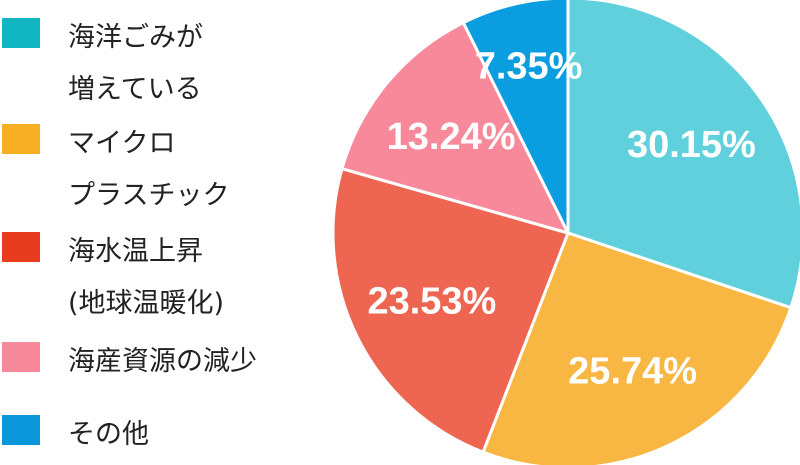 This screenshot has height=465, width=800. I want to click on pie-label-microplastic: 25.74%, so click(632, 372).